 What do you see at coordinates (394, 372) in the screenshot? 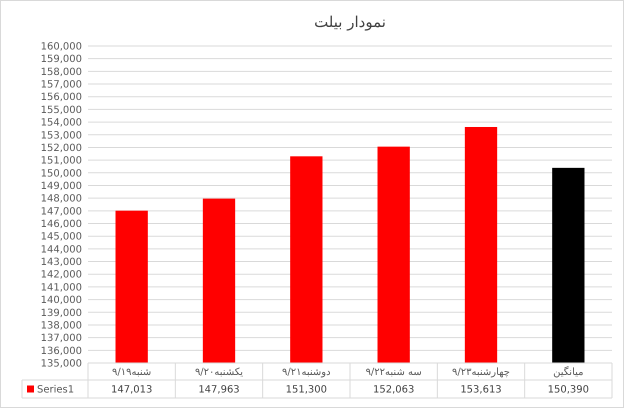
I see `x-tick-label: سه شنبه۹/۲۲` at bounding box center [394, 372].